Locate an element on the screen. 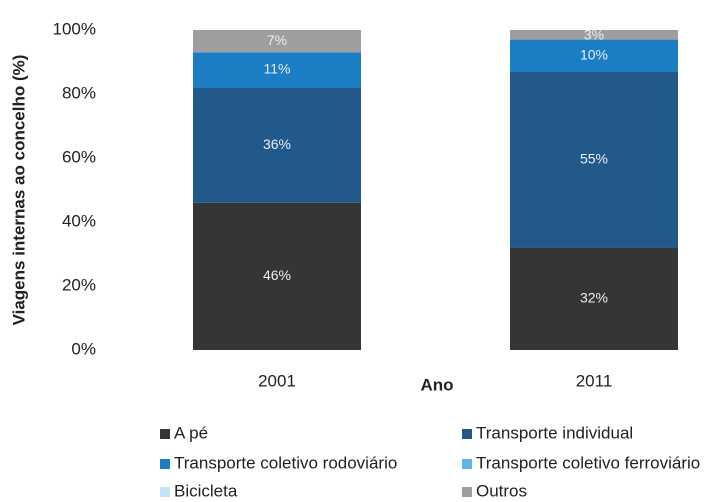  data-label: 32% is located at coordinates (594, 298).